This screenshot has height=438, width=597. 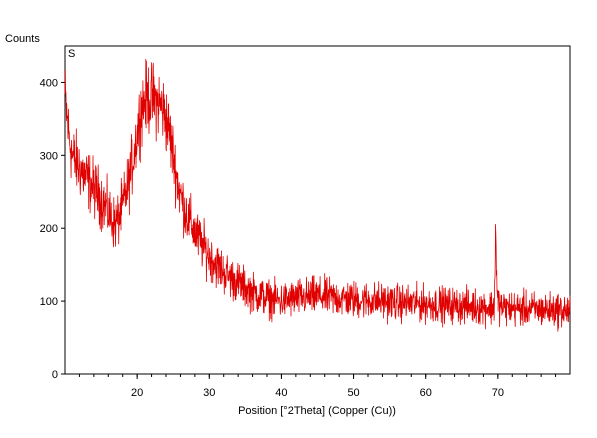 What do you see at coordinates (353, 393) in the screenshot?
I see `x-tick-label: 50` at bounding box center [353, 393].